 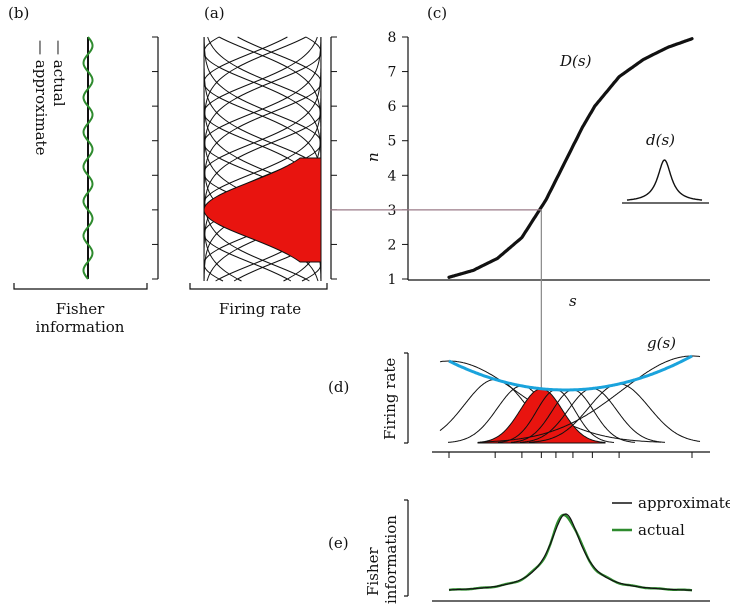 What do you see at coordinates (392, 176) in the screenshot?
I see `panel-c-ytick-label: 4` at bounding box center [392, 176].